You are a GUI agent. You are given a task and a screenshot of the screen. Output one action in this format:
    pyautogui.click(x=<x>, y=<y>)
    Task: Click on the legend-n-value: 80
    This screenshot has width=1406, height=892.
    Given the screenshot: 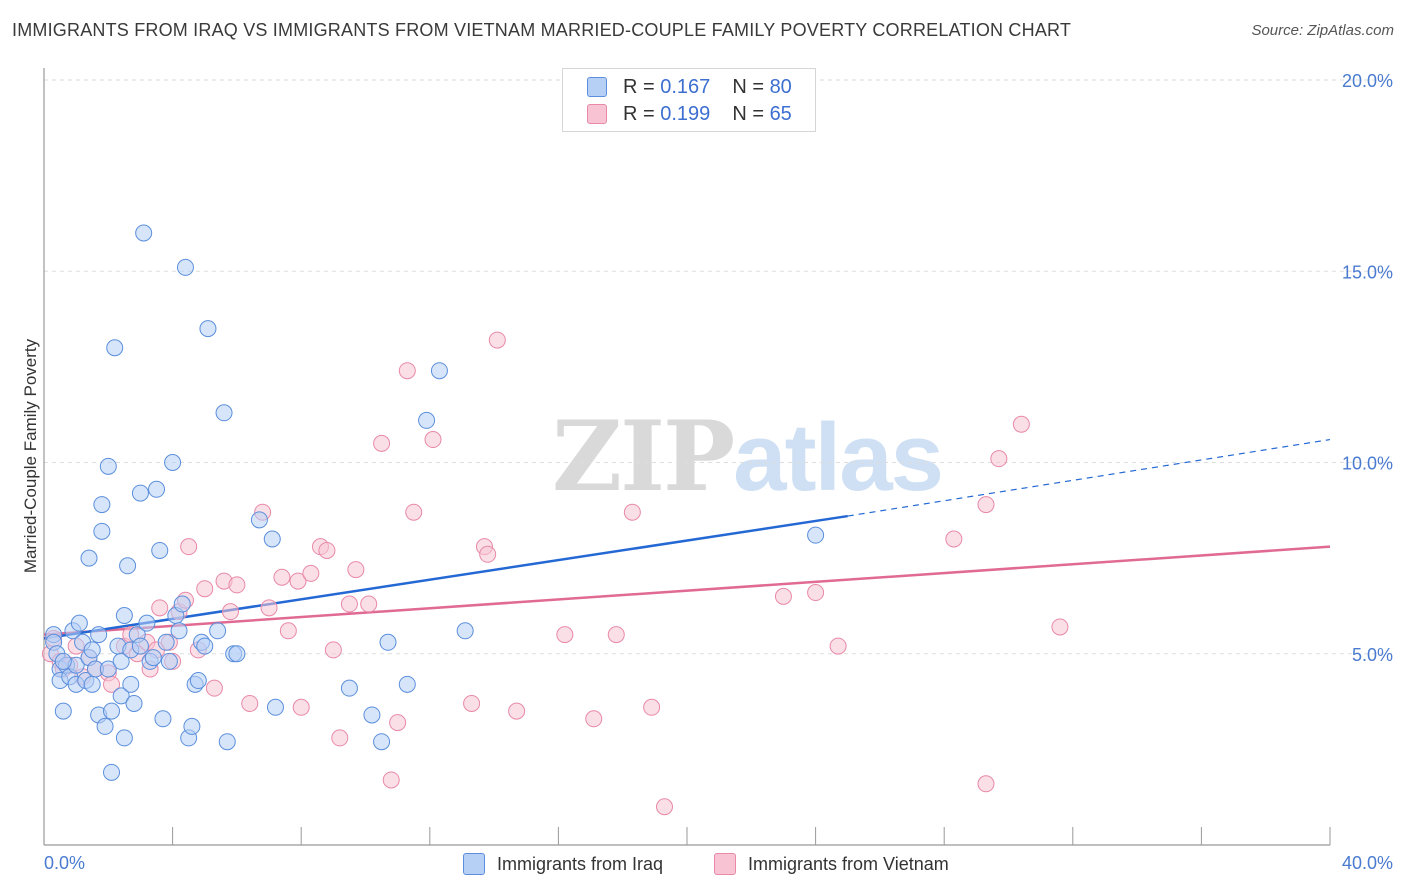 What is the action you would take?
    pyautogui.click(x=780, y=86)
    